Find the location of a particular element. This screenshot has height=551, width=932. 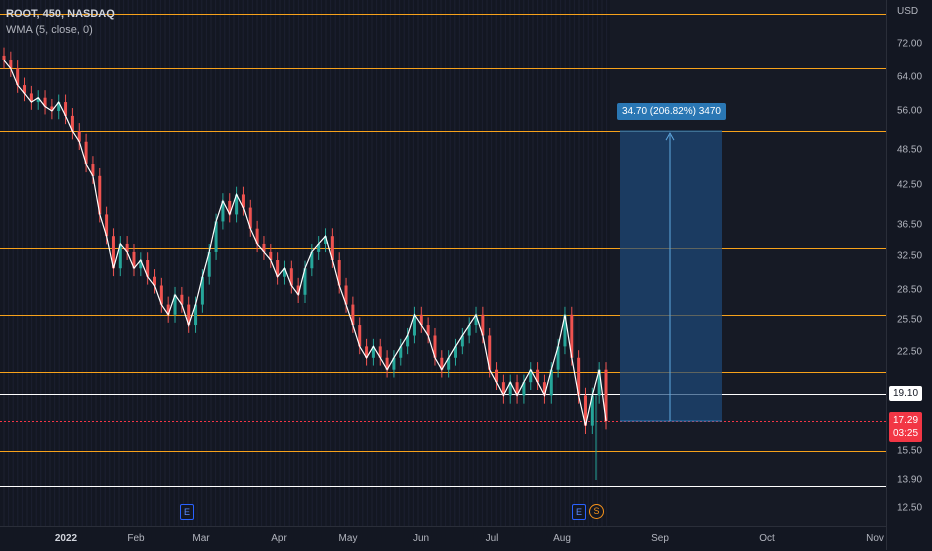

measure-arrow-head is located at coordinates (670, 136).